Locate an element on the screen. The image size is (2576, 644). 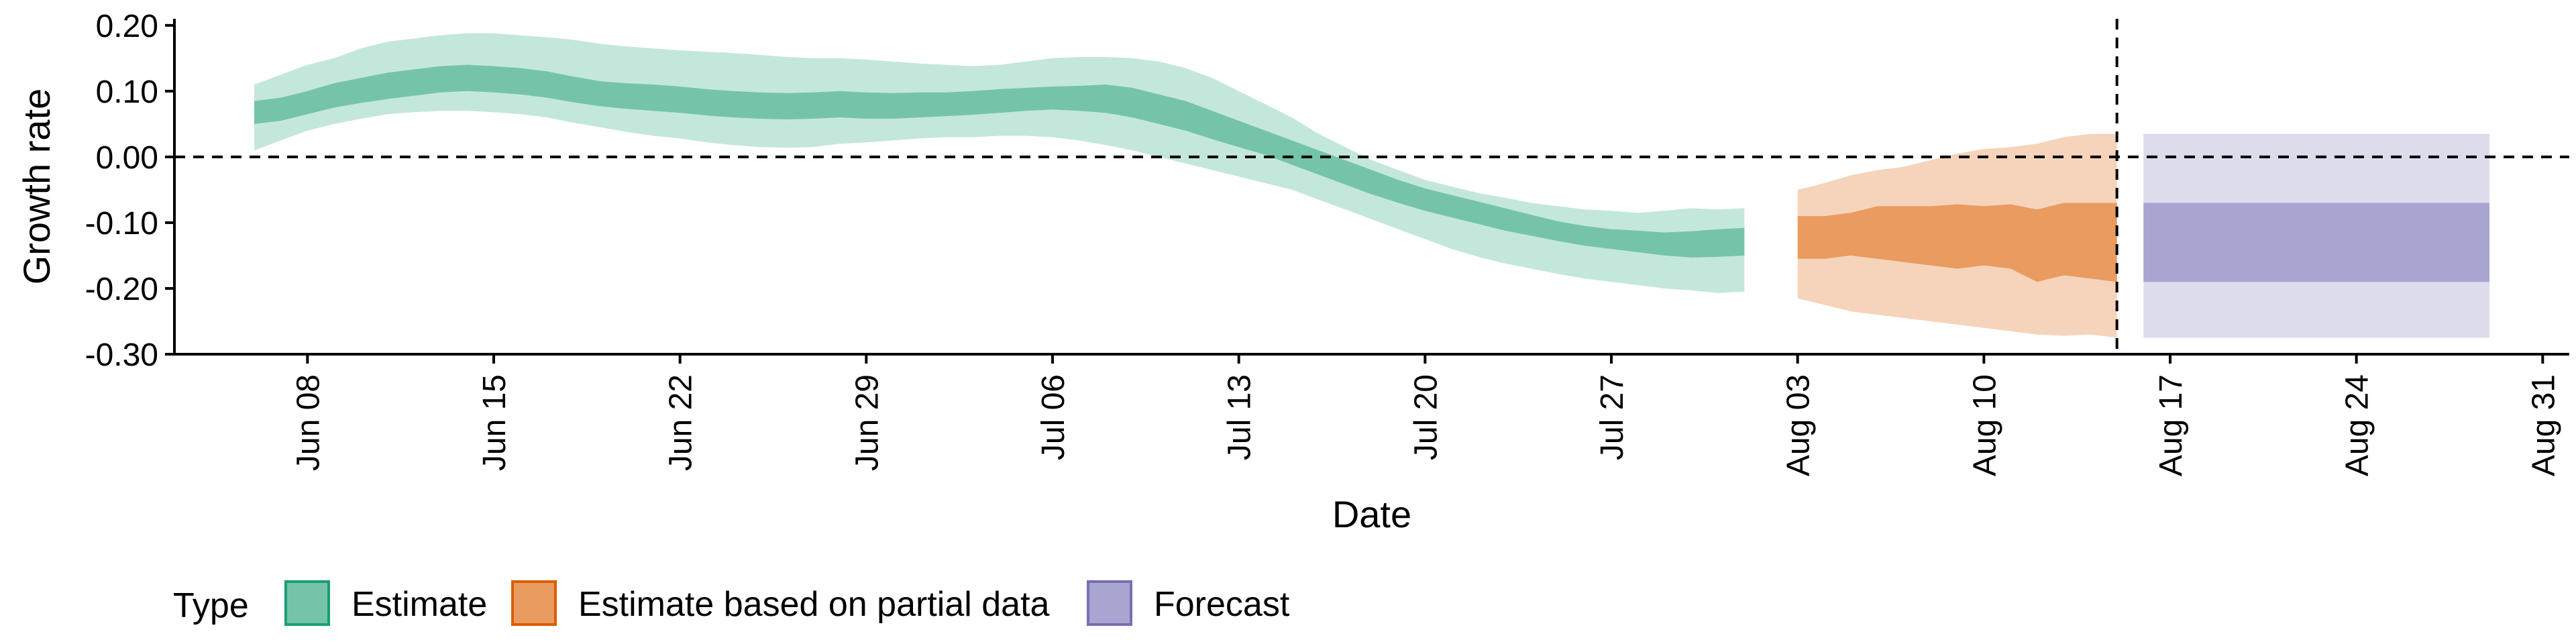
y-tick-label: -0.10 is located at coordinates (121, 223).